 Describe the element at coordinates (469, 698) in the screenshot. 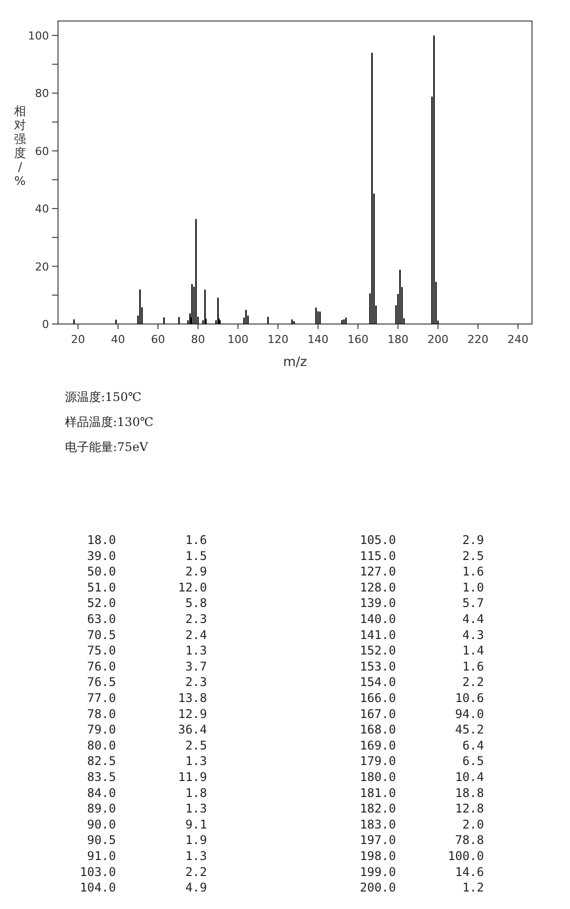

I see `text: 10.6` at that location.